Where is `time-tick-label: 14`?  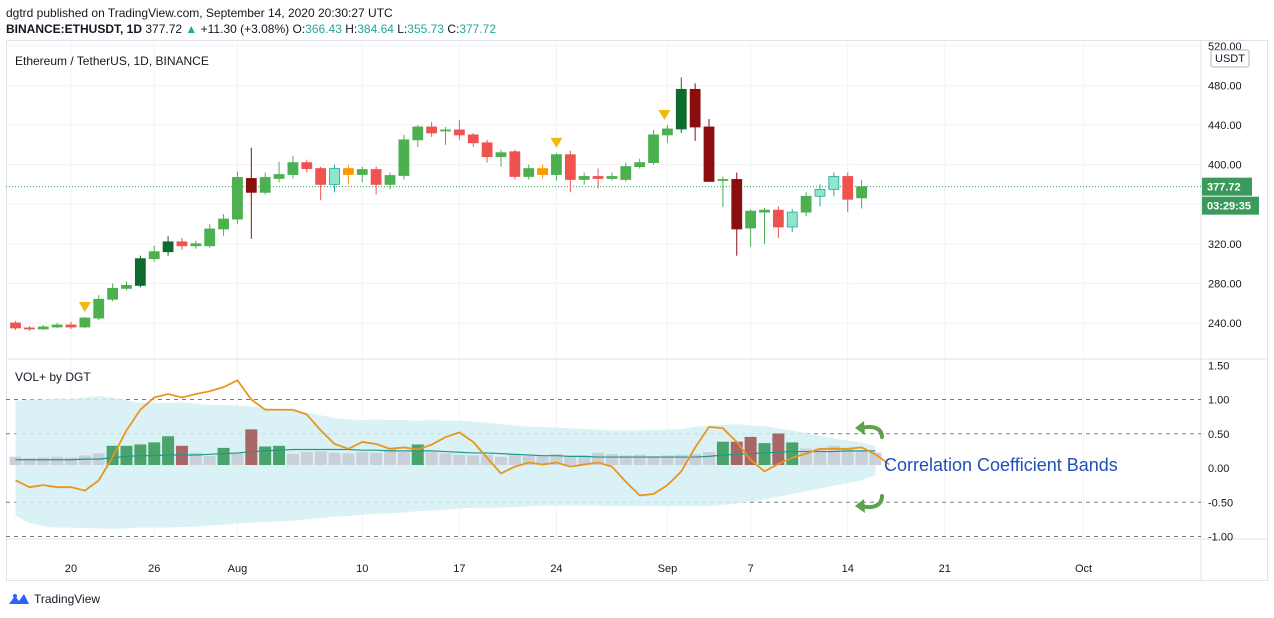
time-tick-label: 14 is located at coordinates (848, 569).